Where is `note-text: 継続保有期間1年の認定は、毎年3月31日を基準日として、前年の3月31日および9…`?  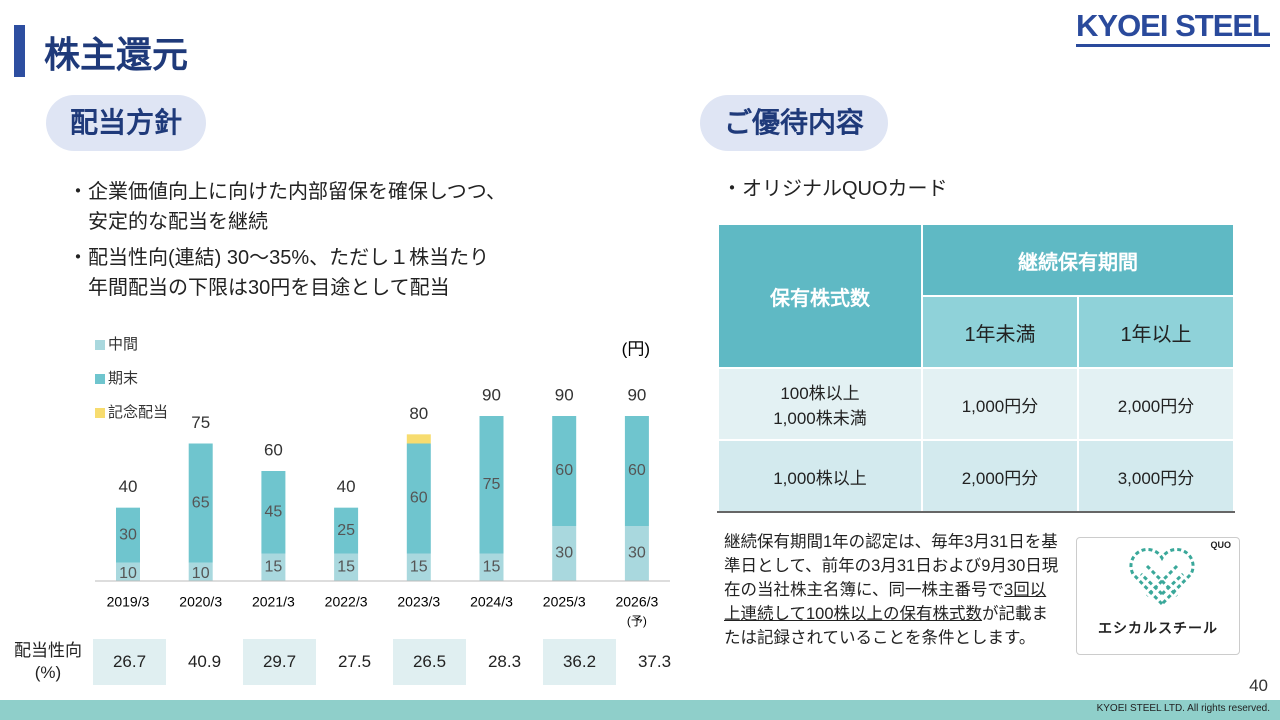
note-text: 継続保有期間1年の認定は、毎年3月31日を基準日として、前年の3月31日および9… is located at coordinates (891, 566).